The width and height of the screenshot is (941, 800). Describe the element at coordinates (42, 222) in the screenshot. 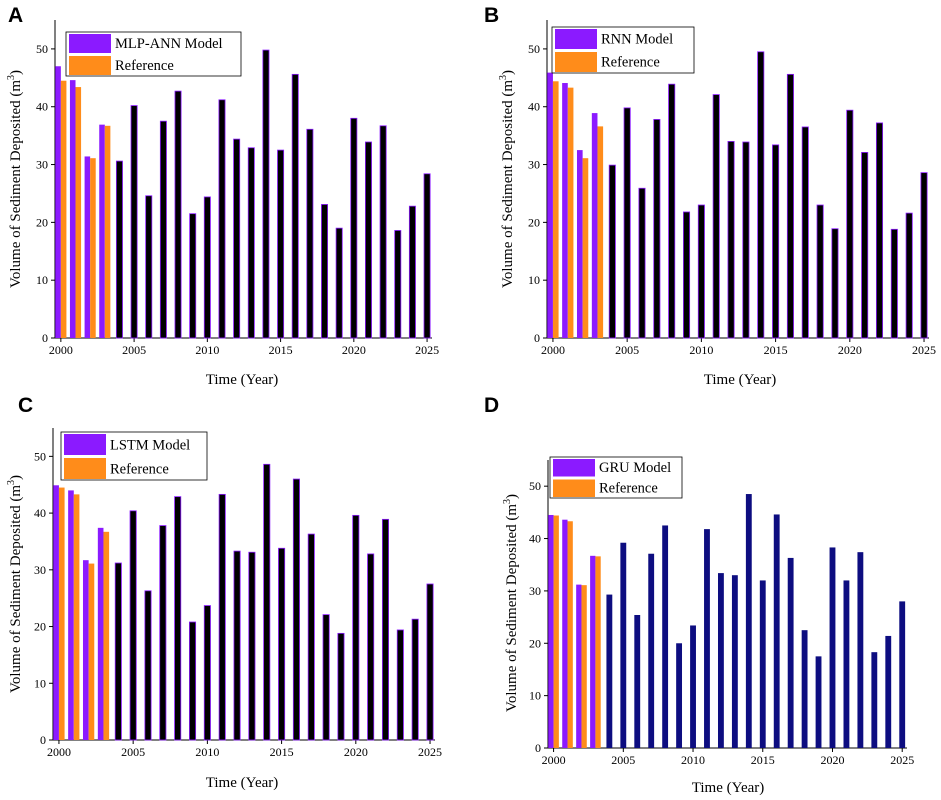

I see `y-tick-label: 20` at that location.